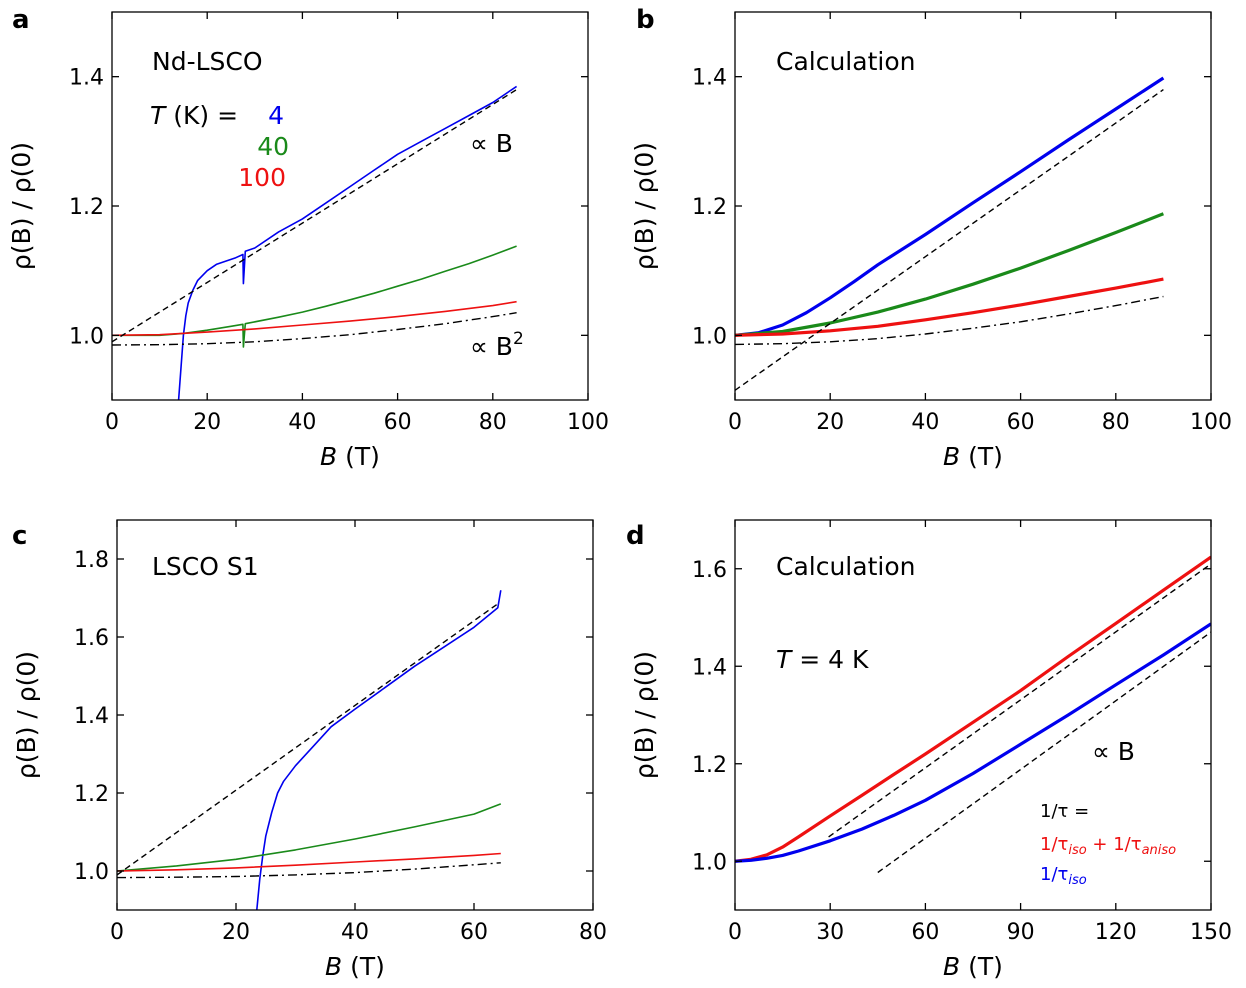  What do you see at coordinates (207, 61) in the screenshot?
I see `sample-label: Nd-LSCO` at bounding box center [207, 61].